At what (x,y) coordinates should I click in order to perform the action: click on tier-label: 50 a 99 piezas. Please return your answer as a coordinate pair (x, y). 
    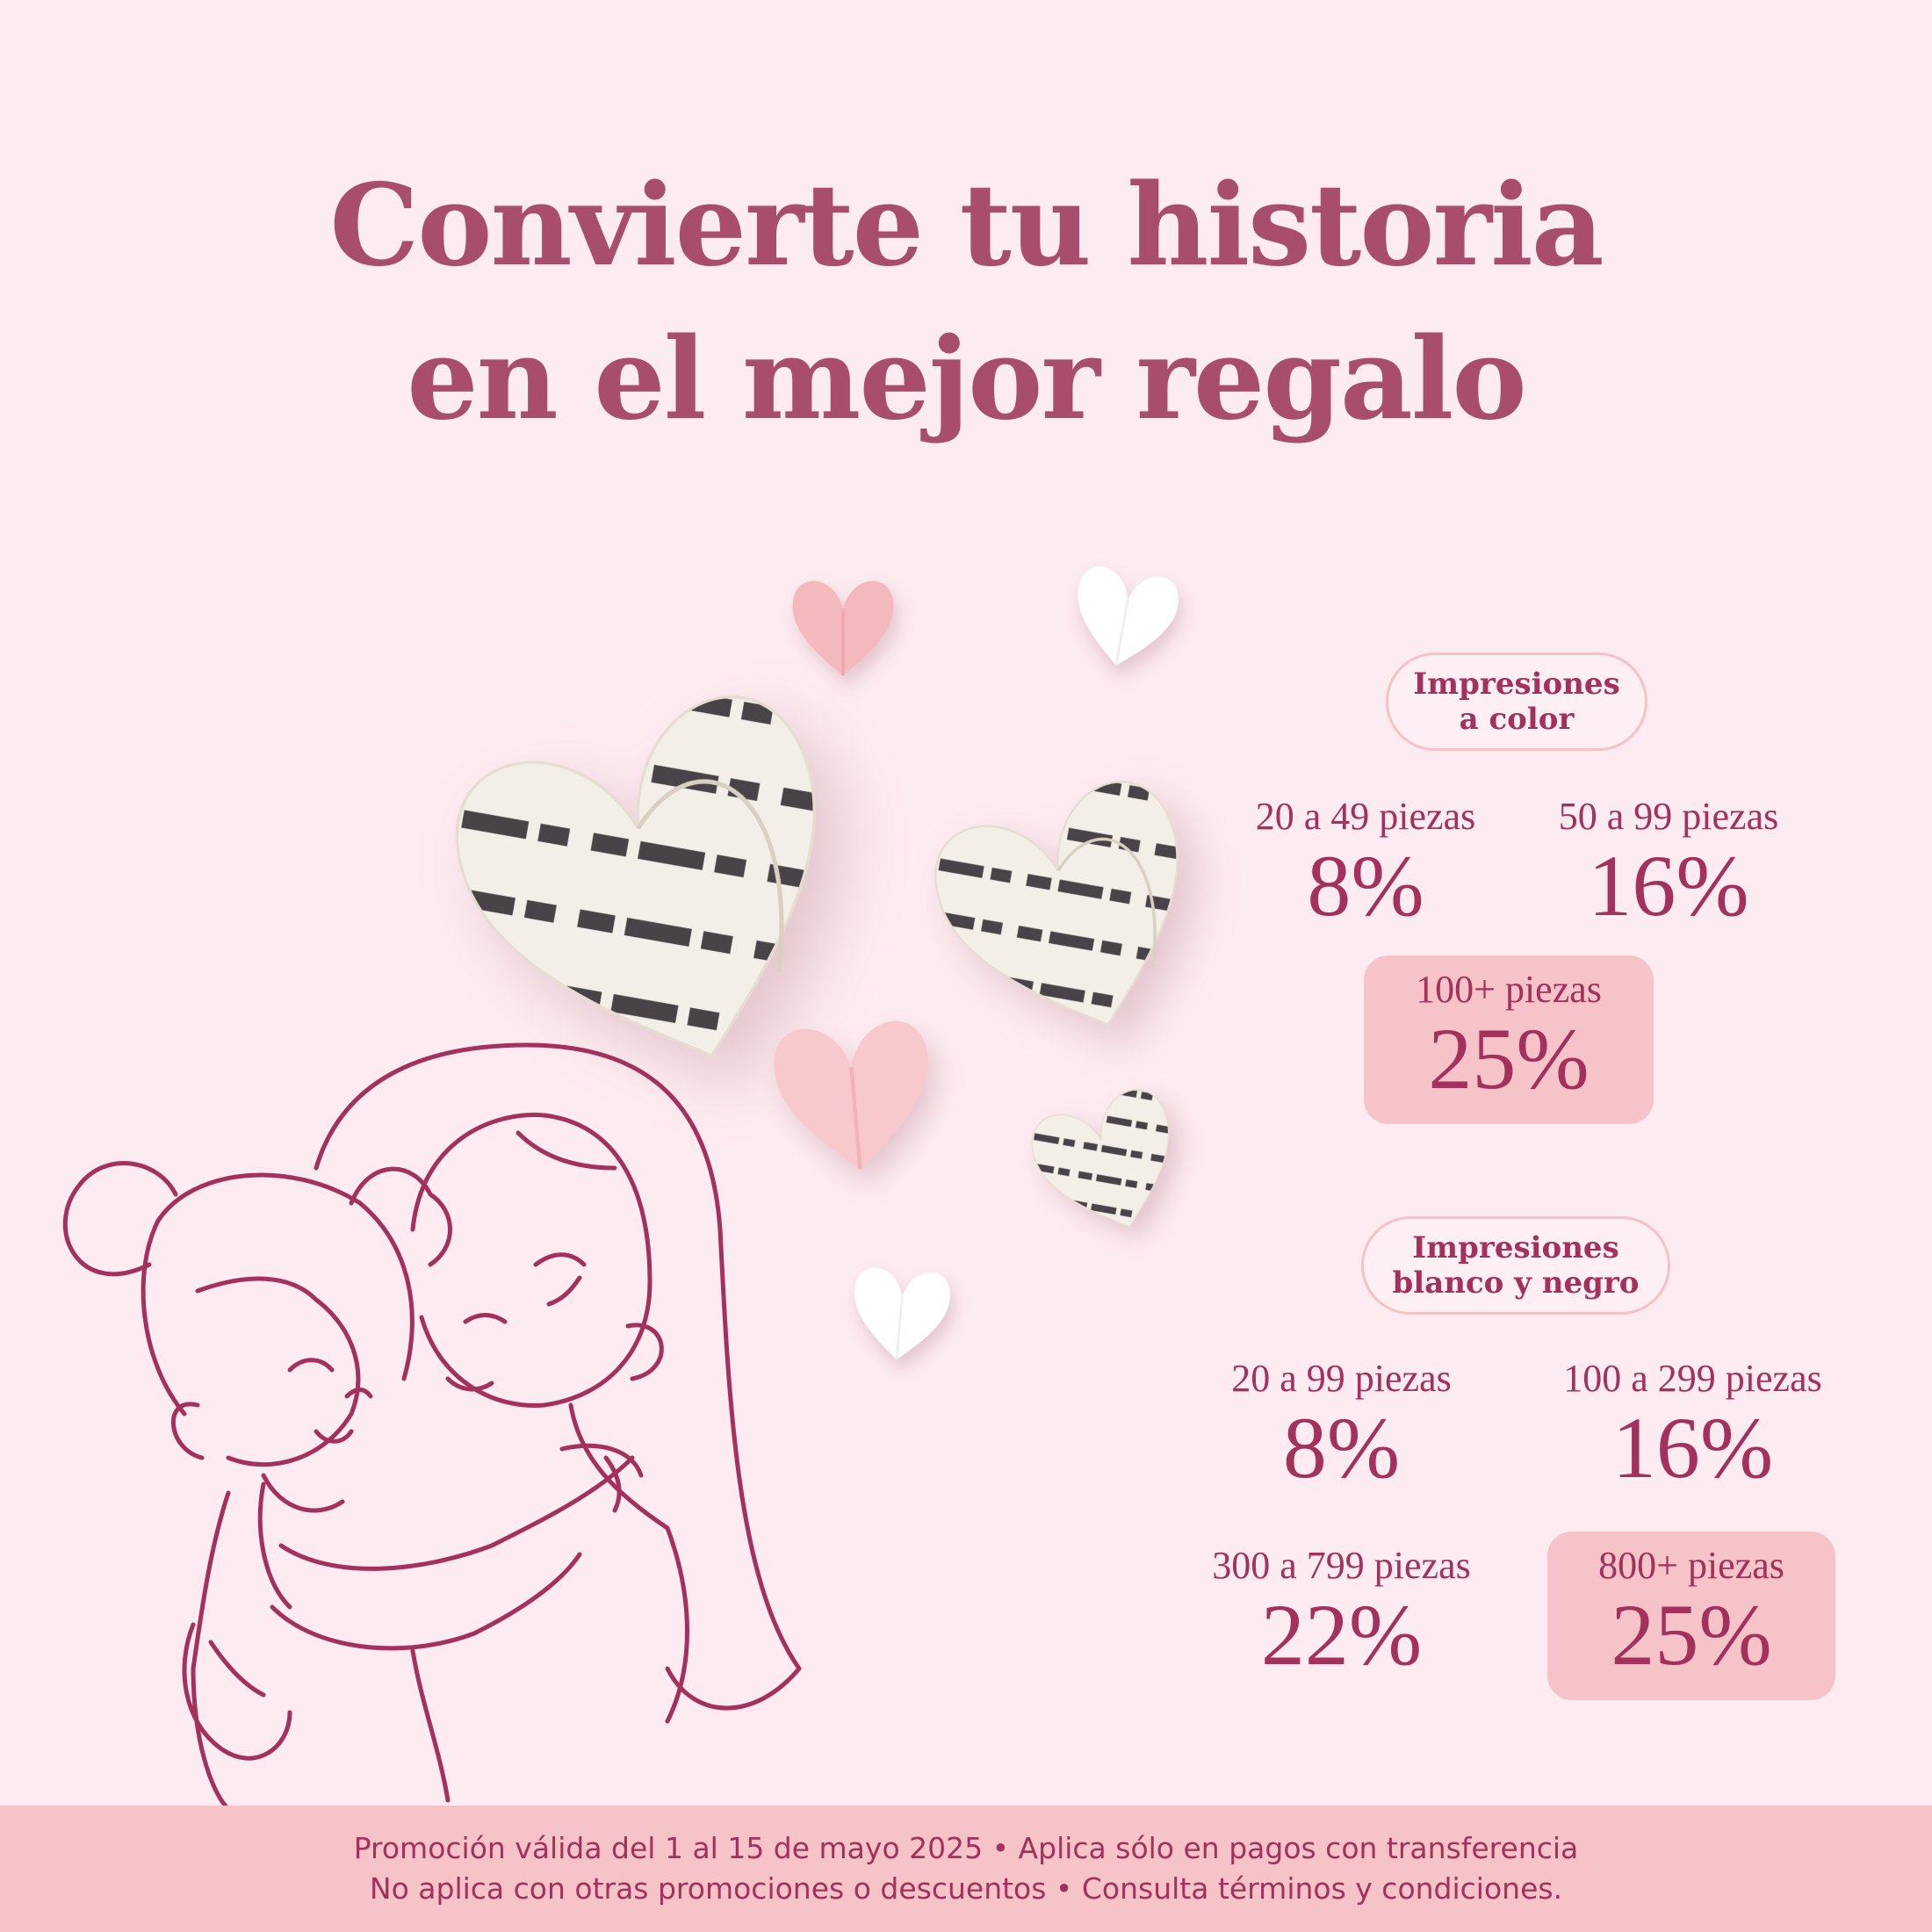
    Looking at the image, I should click on (1669, 816).